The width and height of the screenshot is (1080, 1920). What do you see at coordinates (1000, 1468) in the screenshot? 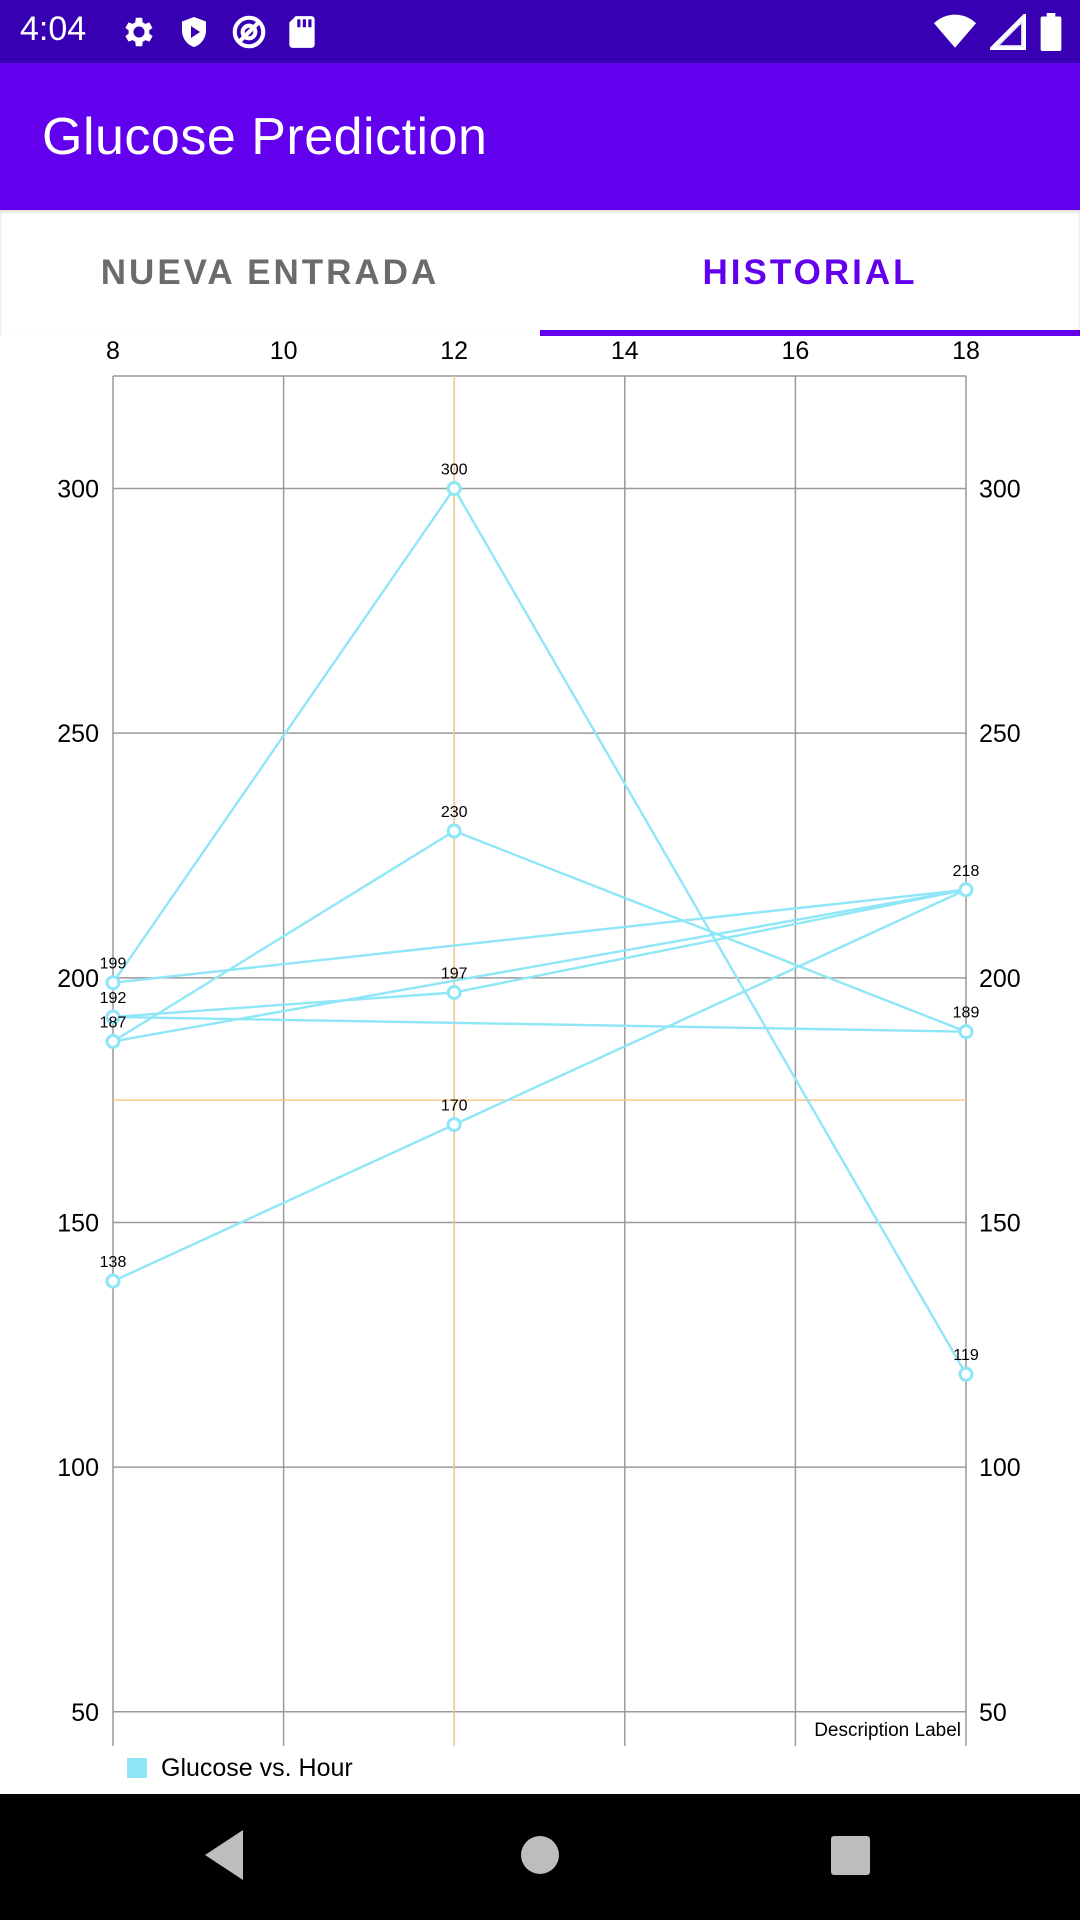
I see `y-tick-label-right: 100` at bounding box center [1000, 1468].